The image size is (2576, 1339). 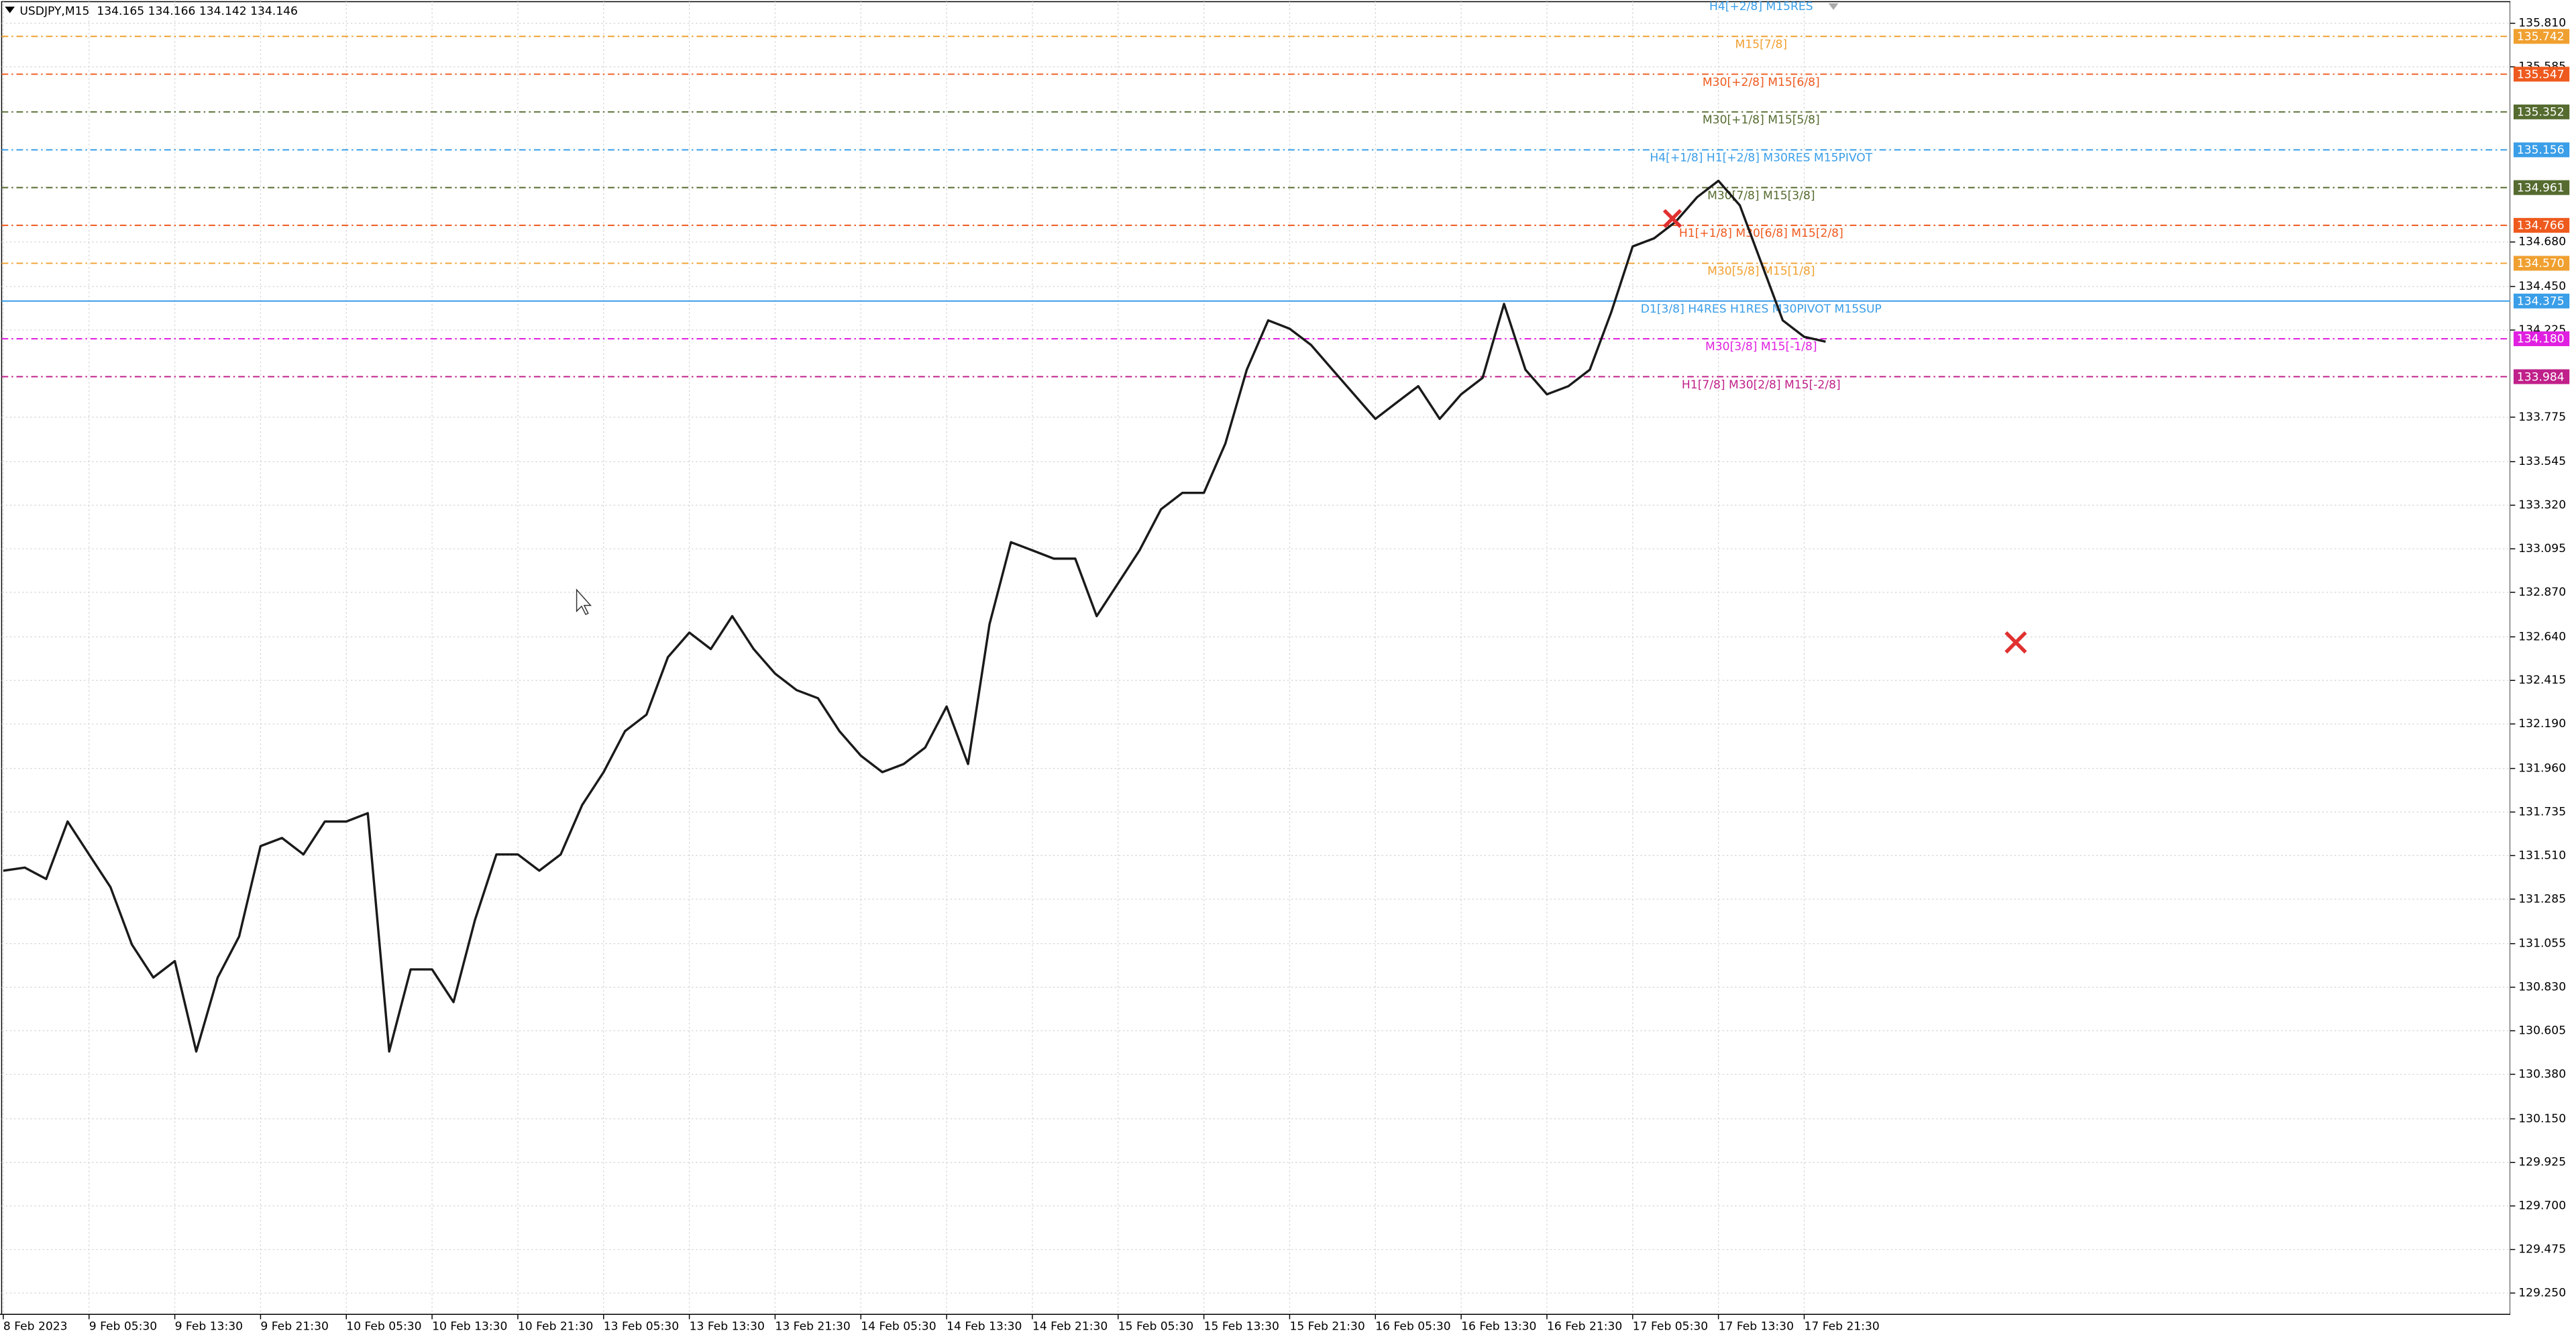 What do you see at coordinates (1412, 1327) in the screenshot?
I see `x-tick-label: 16 Feb 05:30` at bounding box center [1412, 1327].